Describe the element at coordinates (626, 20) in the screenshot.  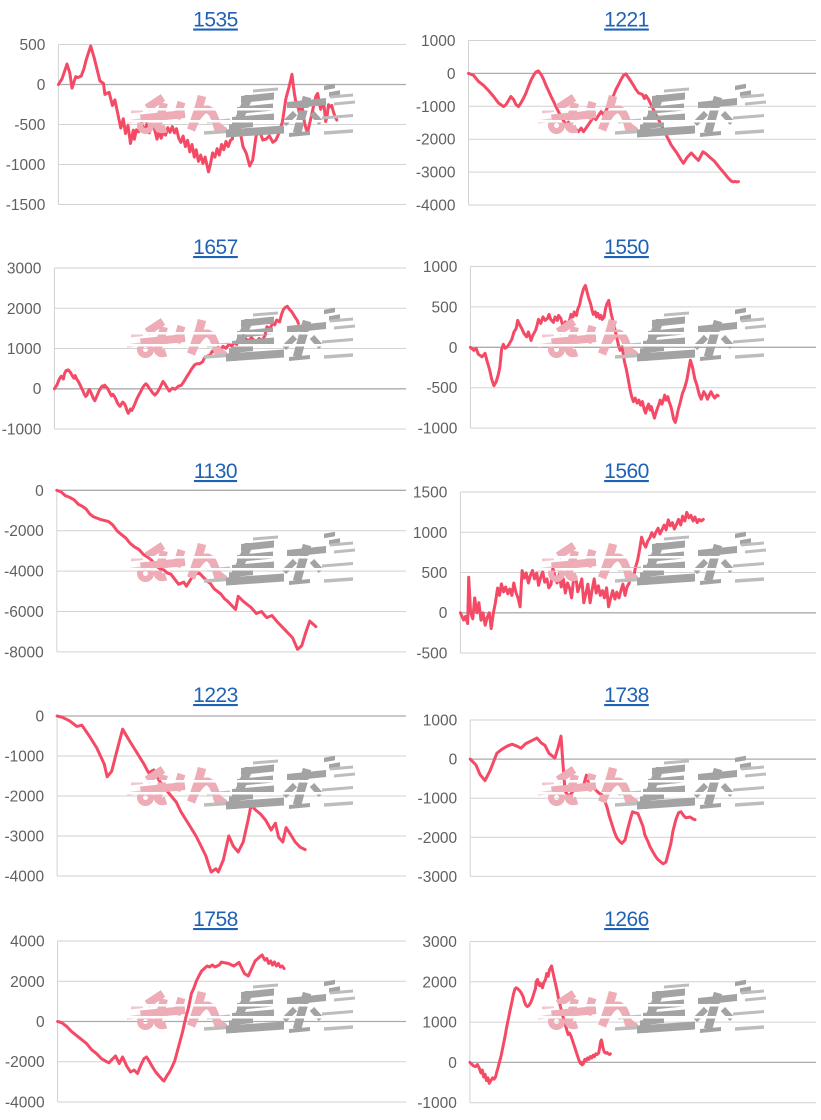
I see `svg-text: 1221` at that location.